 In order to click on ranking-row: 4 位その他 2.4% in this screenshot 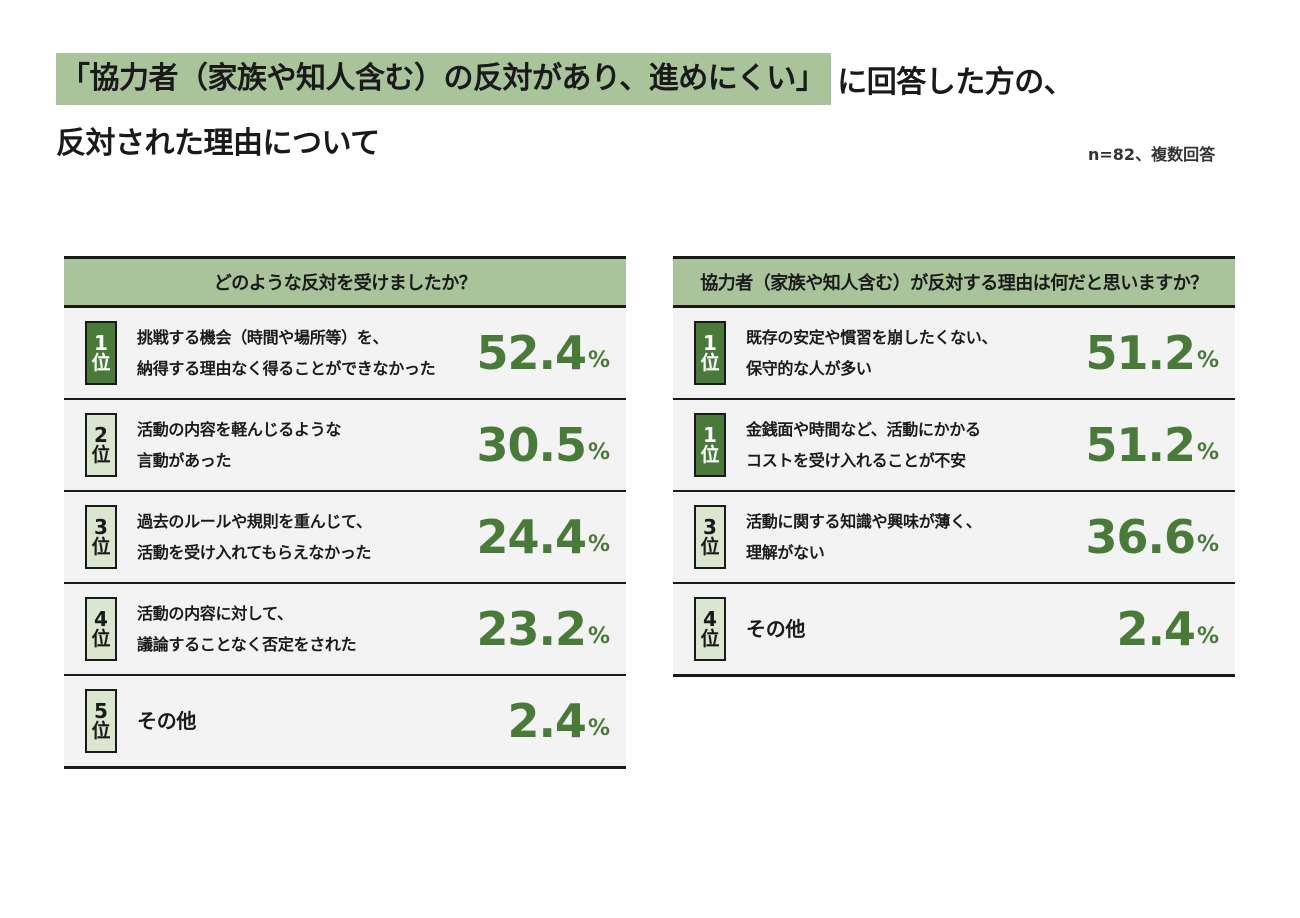, I will do `click(954, 630)`.